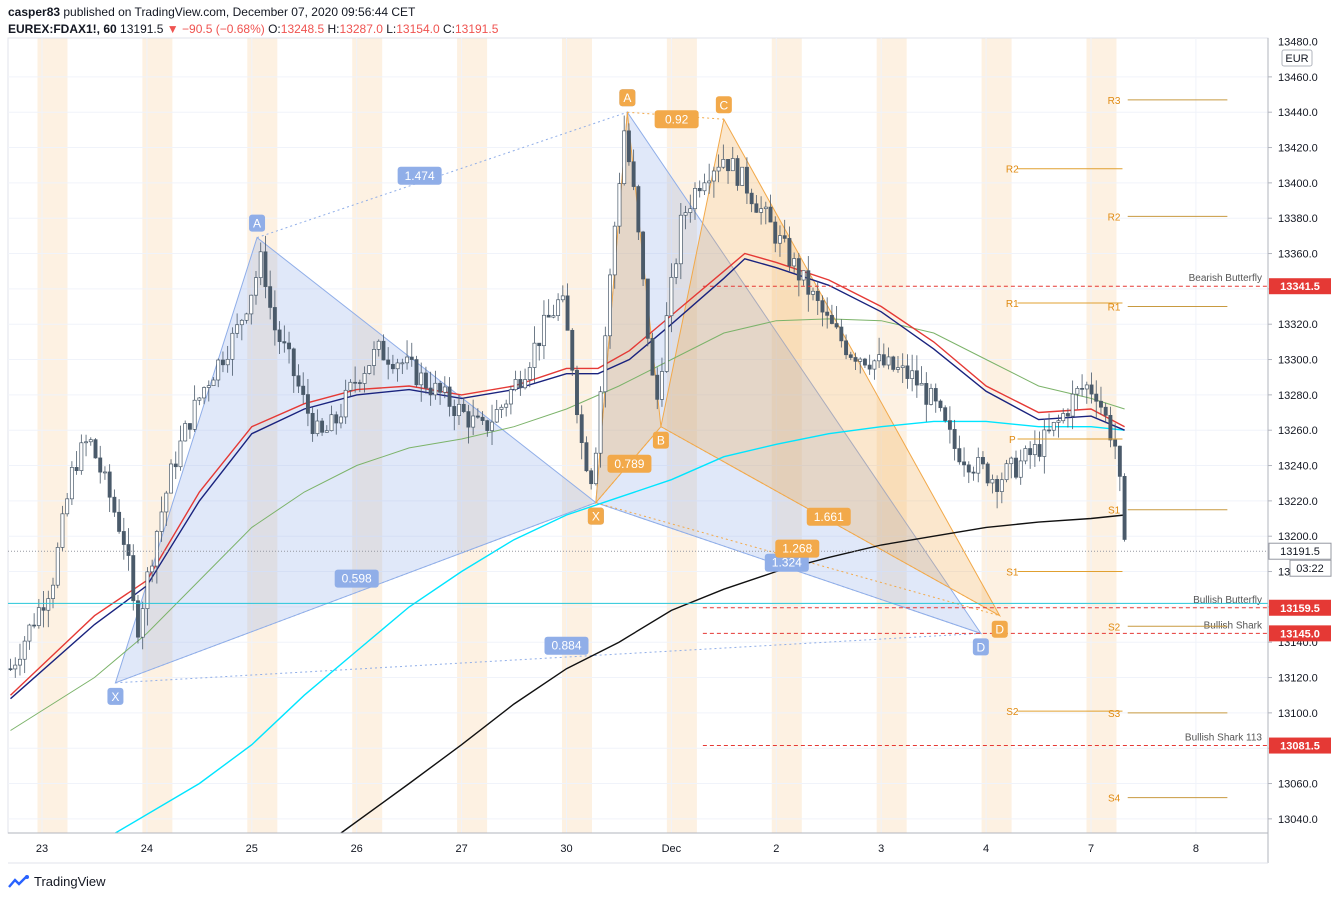  Describe the element at coordinates (999, 630) in the screenshot. I see `pattern-point-label: D` at that location.